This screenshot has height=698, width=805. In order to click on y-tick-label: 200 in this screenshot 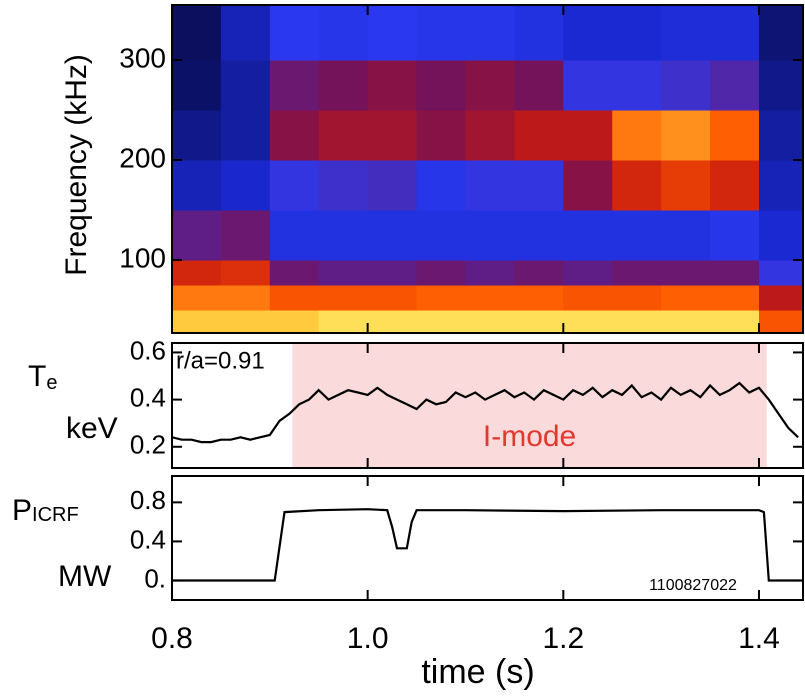, I will do `click(142, 157)`.